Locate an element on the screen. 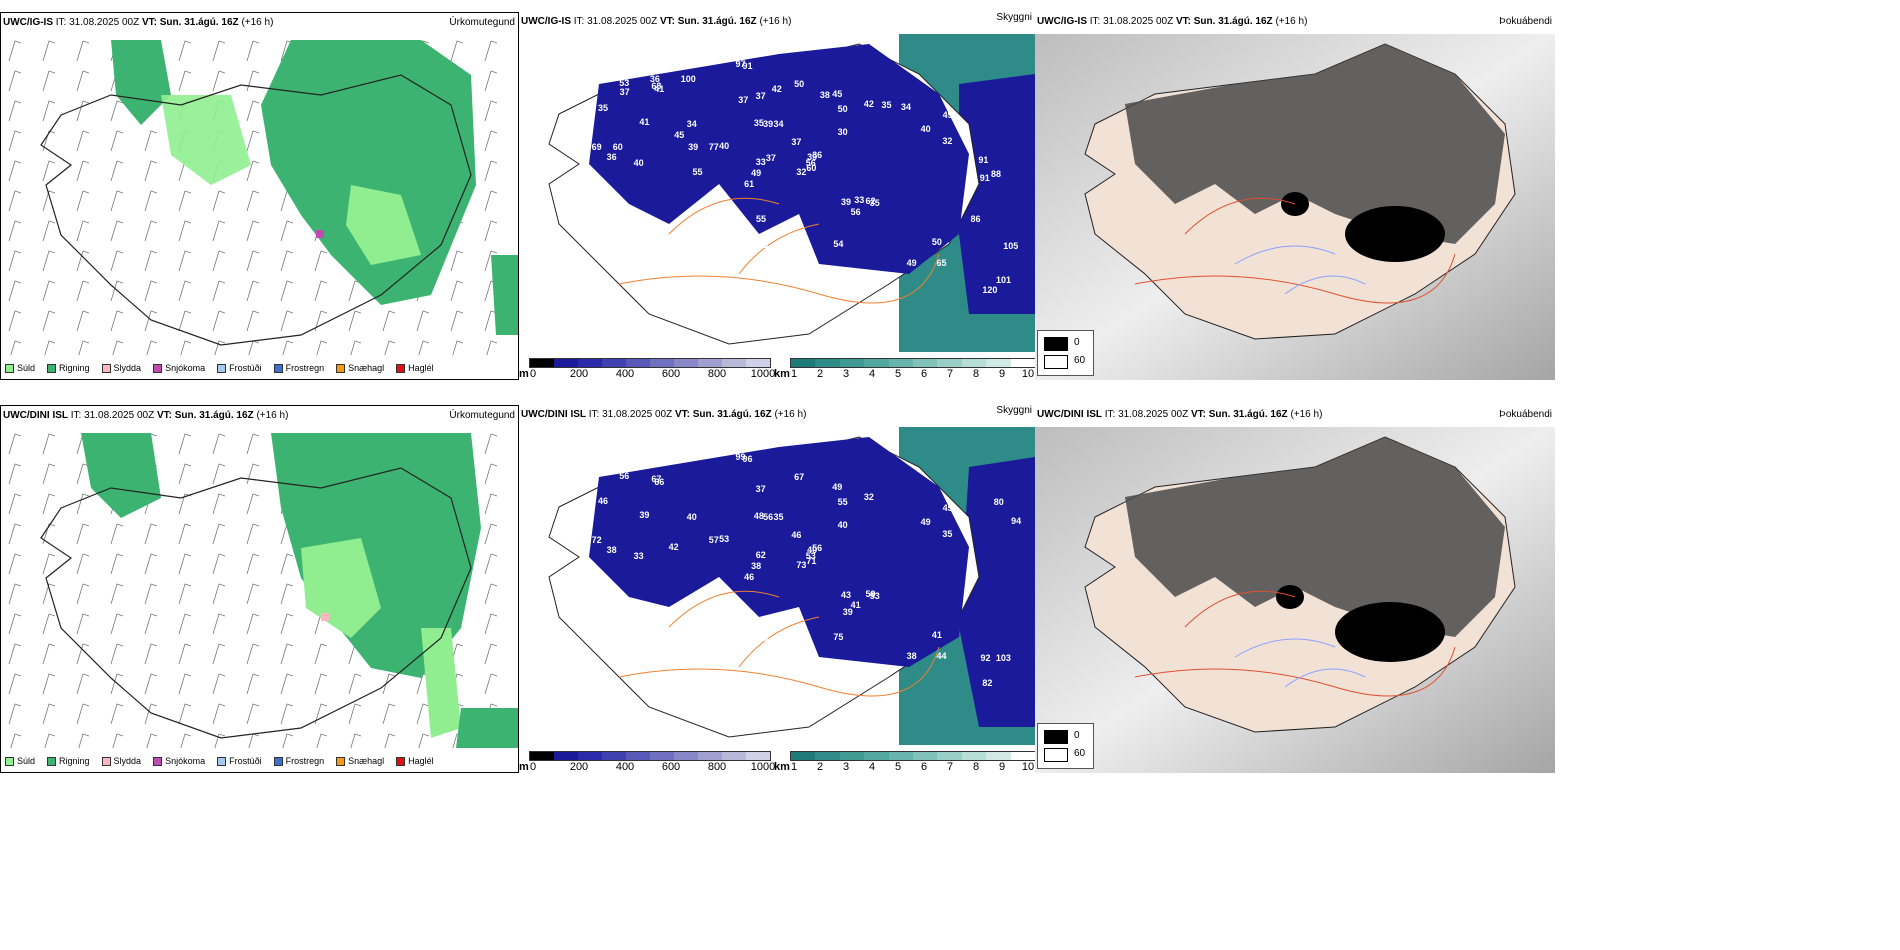  cloud-base-value: 64 is located at coordinates (640, 229).